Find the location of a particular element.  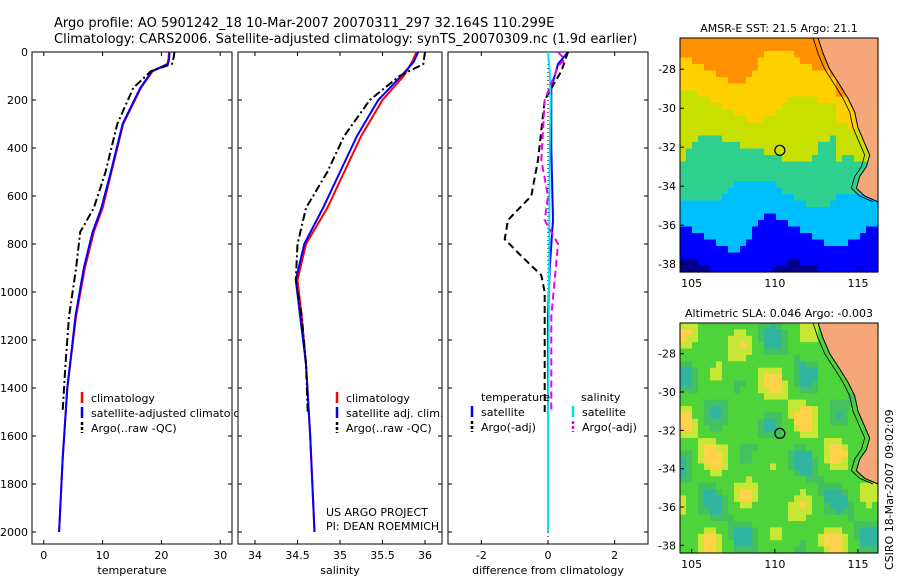

map-y-tick-label: -32 is located at coordinates (667, 147).